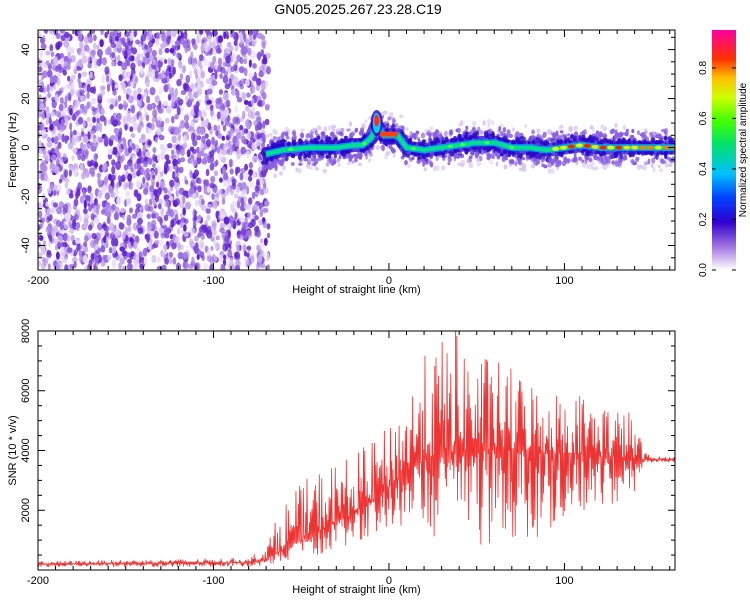  What do you see at coordinates (356, 590) in the screenshot?
I see `x-axis-label: Height of straight line (km)` at bounding box center [356, 590].